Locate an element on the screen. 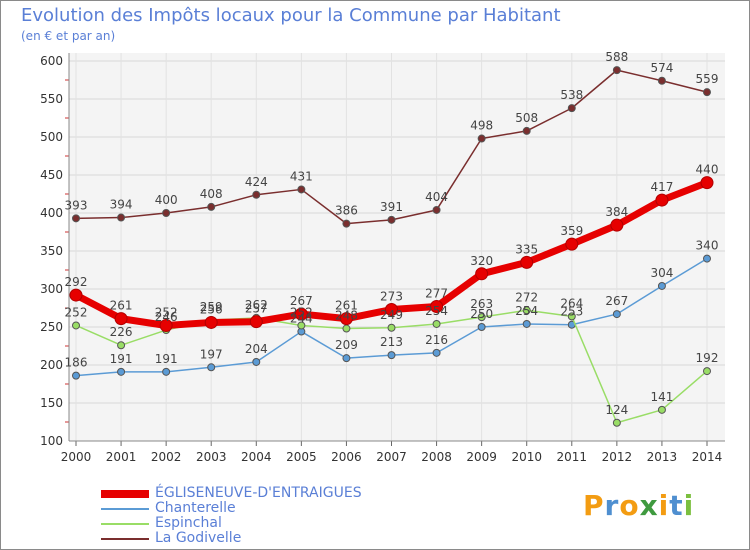 The width and height of the screenshot is (750, 550). x-tick-label: 2011 is located at coordinates (572, 457).